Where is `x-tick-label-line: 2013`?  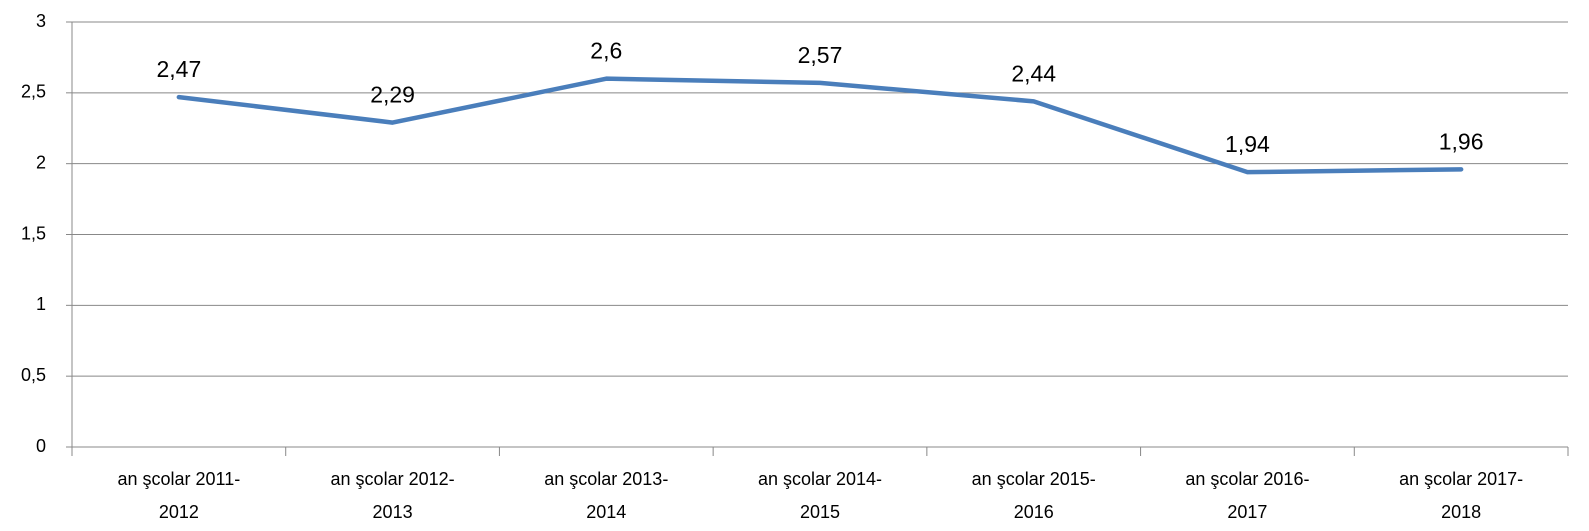
x-tick-label-line: 2013 is located at coordinates (393, 512).